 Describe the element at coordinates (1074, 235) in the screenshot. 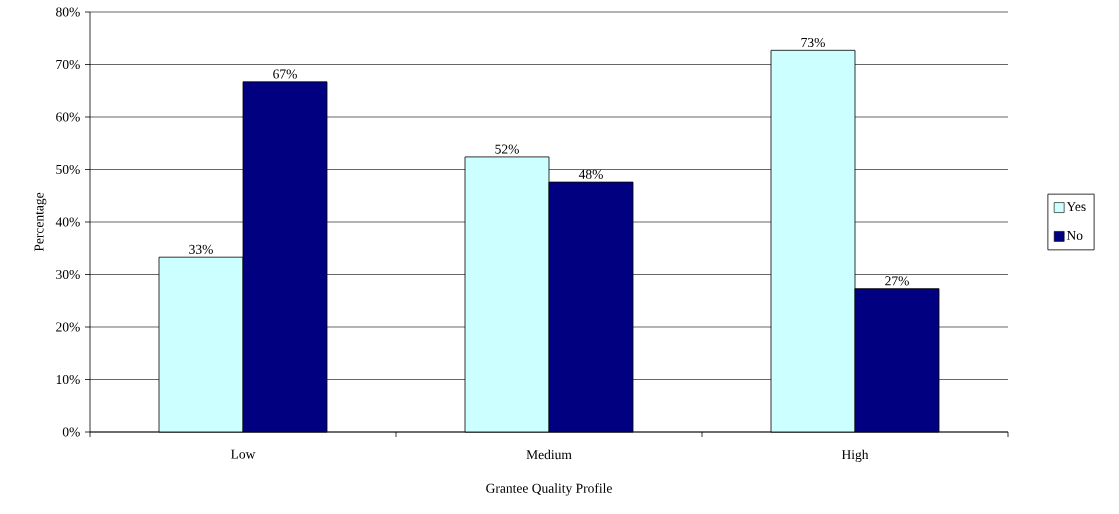

I see `legend-label: No` at that location.